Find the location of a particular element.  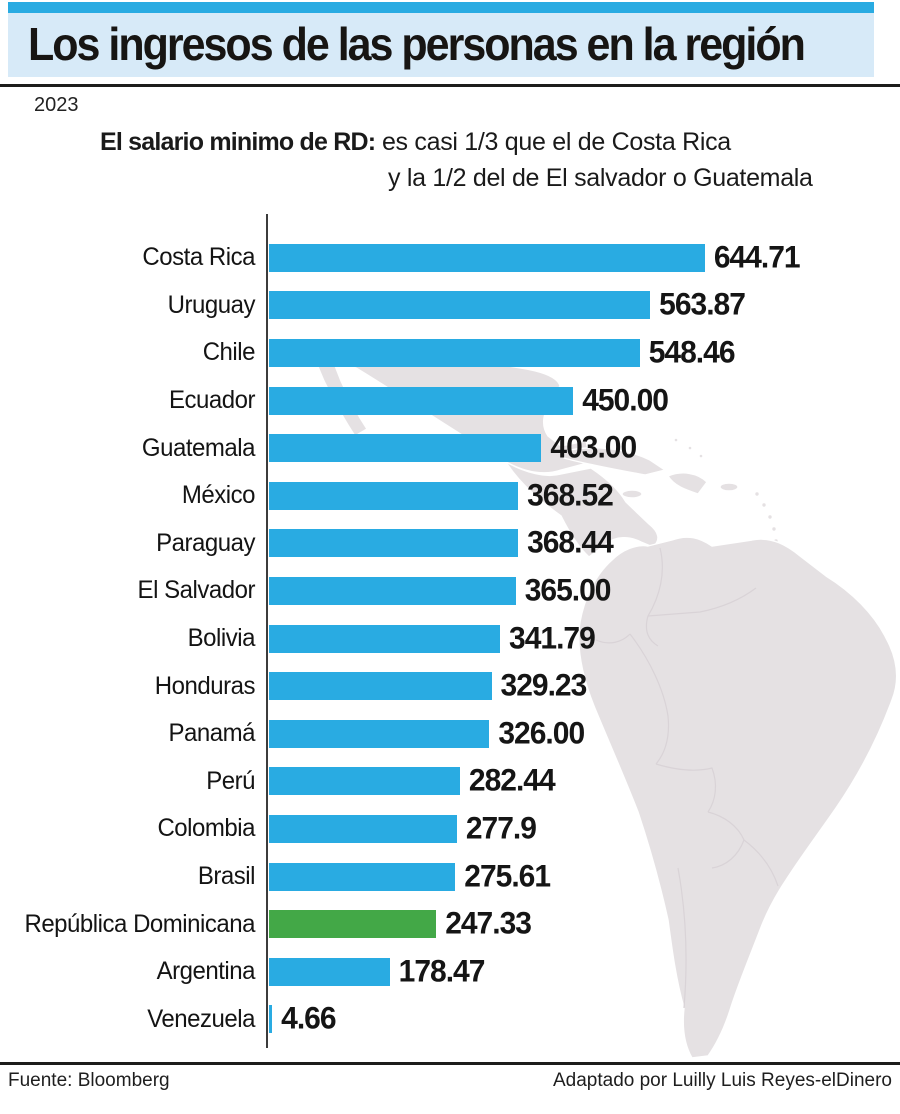

chart-row: Uruguay 563.87 is located at coordinates (450, 306).